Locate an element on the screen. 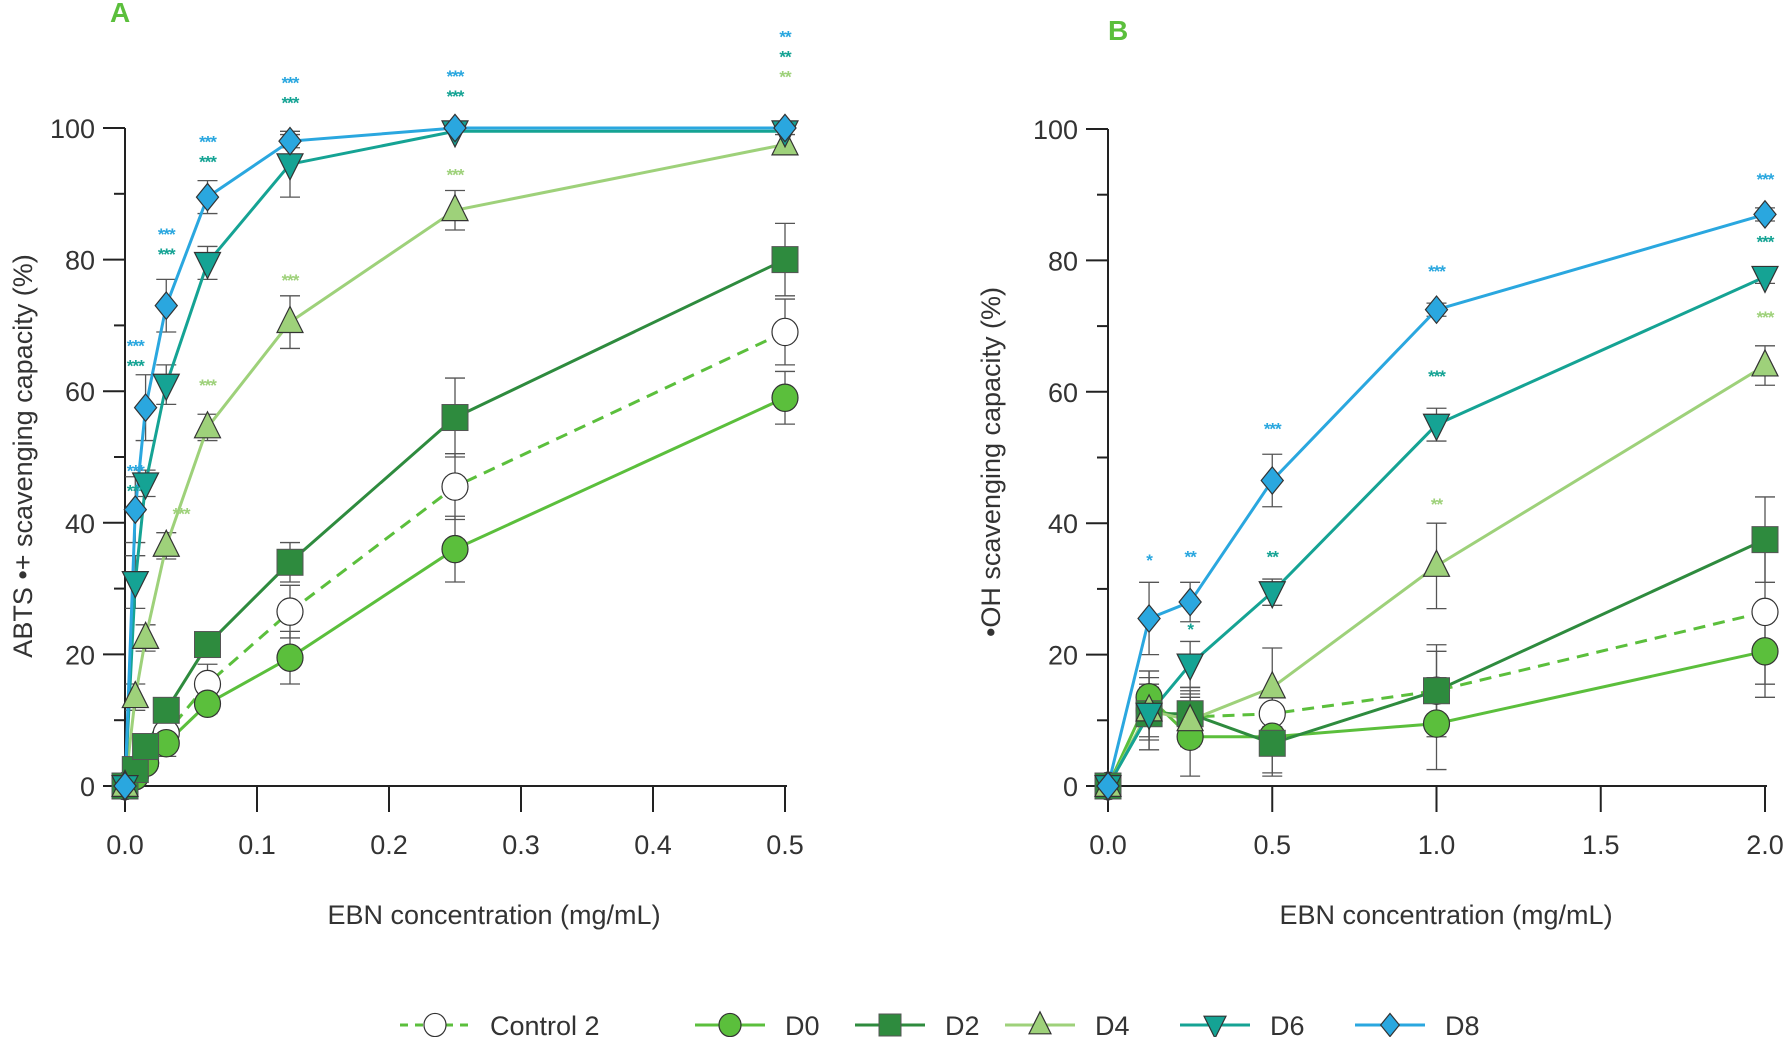 The image size is (1786, 1037). legend-item-d8: D8 is located at coordinates (1417, 1024).